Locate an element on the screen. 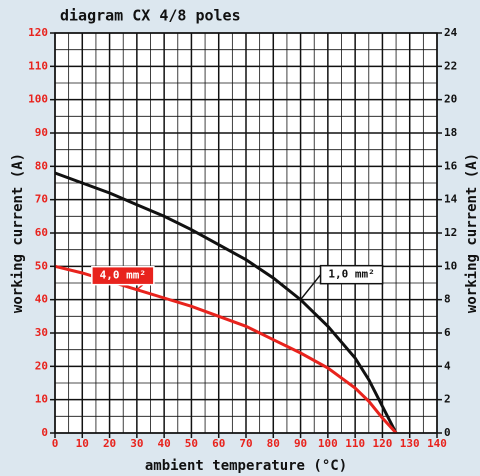  label-leader is located at coordinates (310, 287).